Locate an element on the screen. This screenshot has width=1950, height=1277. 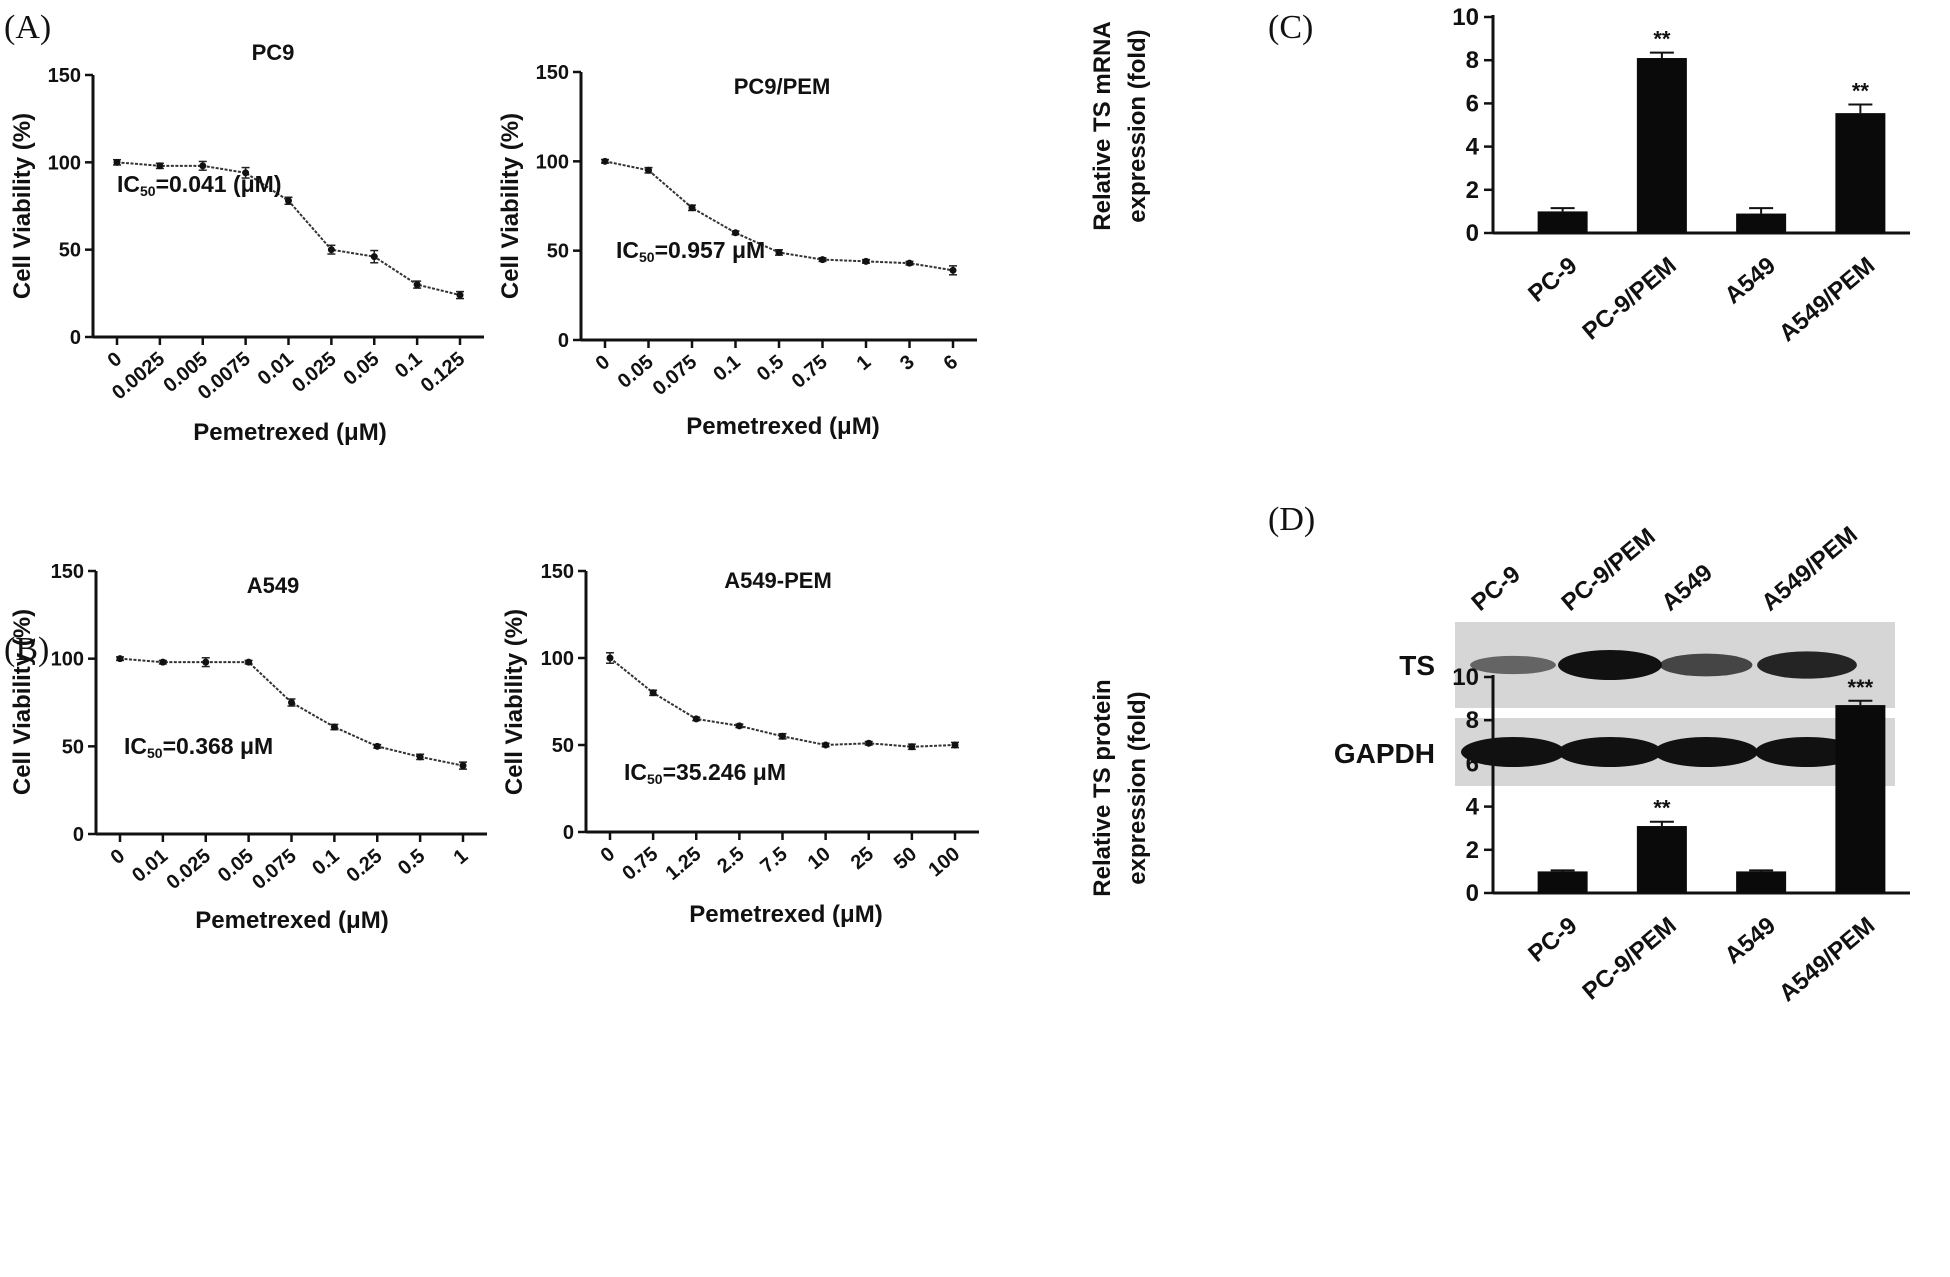
x-tick-label: 0.75 is located at coordinates (810, 372).